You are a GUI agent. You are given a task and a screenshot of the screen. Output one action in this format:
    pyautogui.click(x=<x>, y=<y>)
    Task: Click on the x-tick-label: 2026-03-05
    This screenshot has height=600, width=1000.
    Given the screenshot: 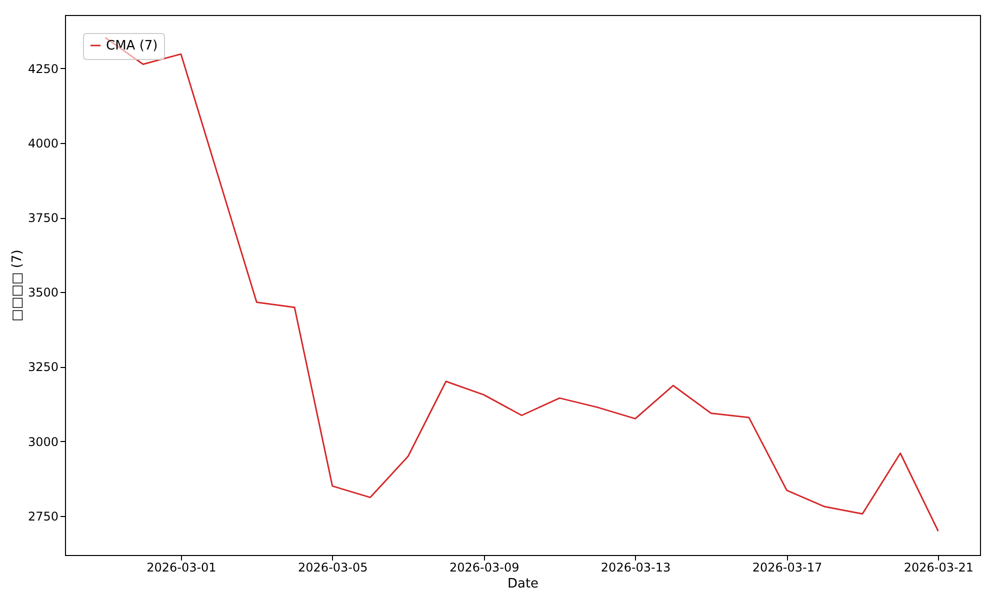 What is the action you would take?
    pyautogui.click(x=333, y=567)
    